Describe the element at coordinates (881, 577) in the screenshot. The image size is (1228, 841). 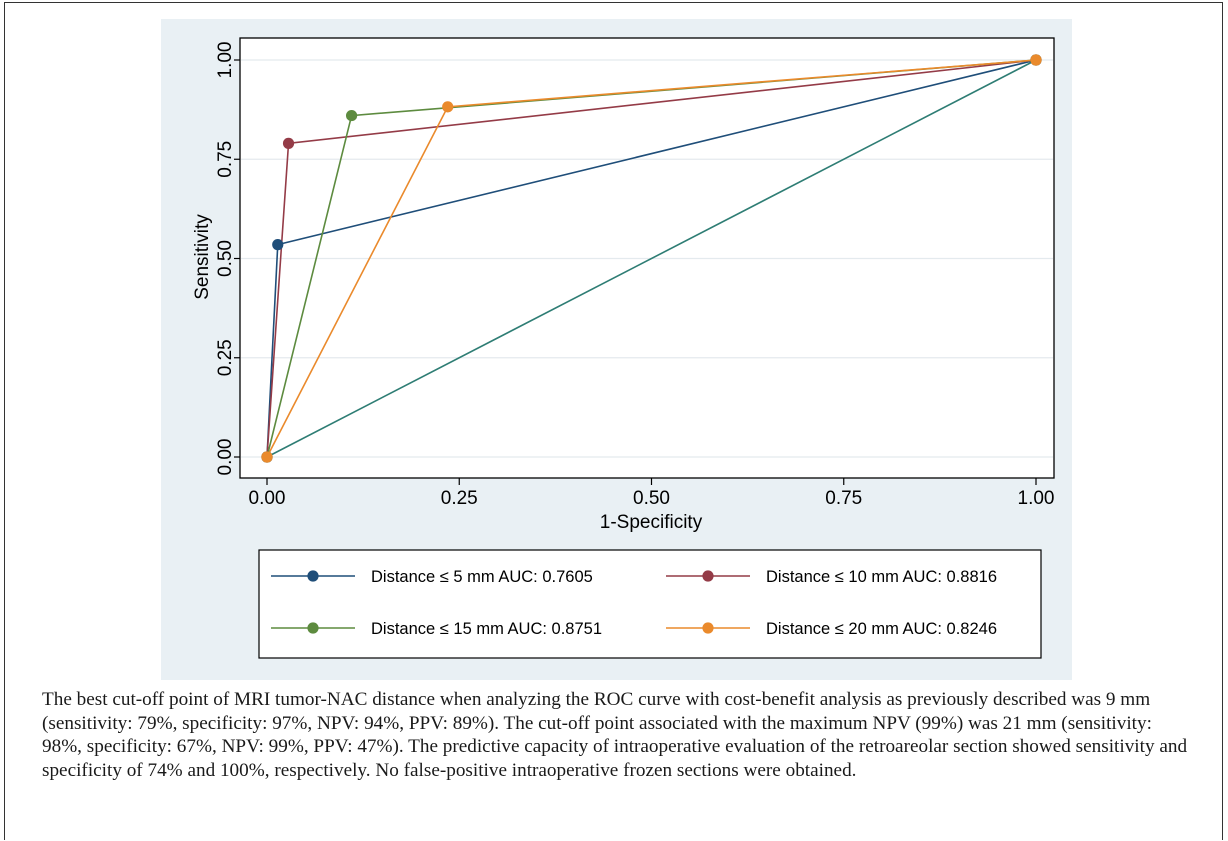
I see `legend-label-2: Distance ≤ 10 mm AUC: 0.8816` at that location.